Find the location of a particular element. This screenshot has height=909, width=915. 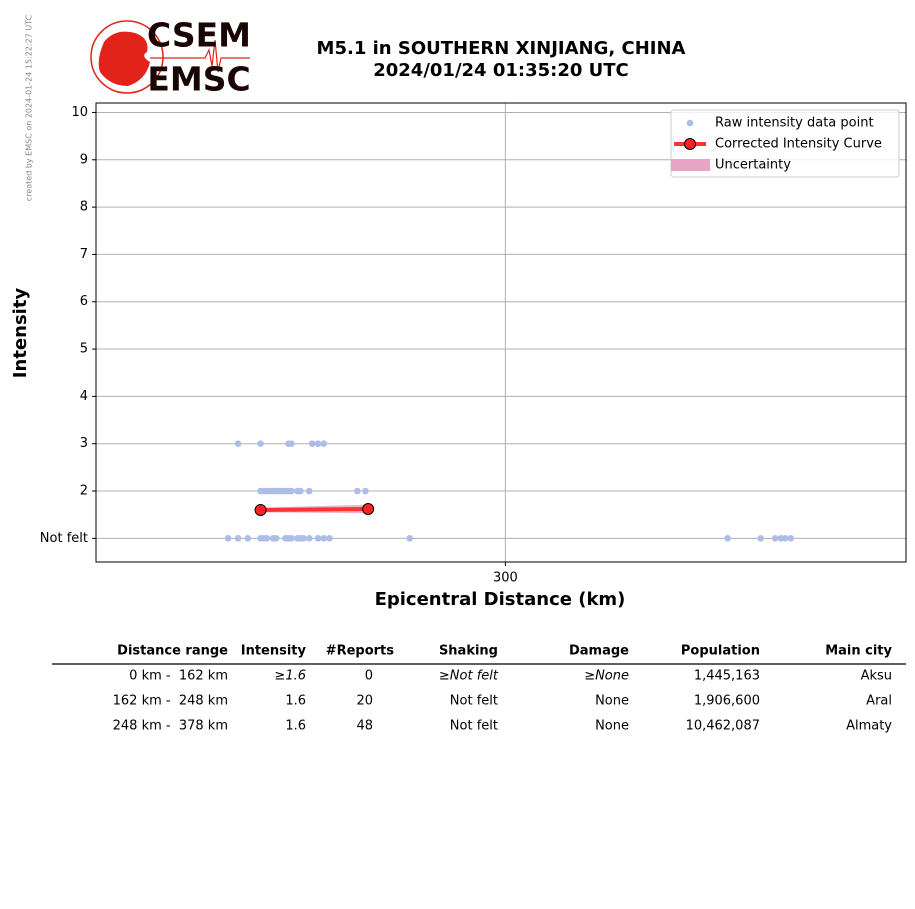

logo-globe is located at coordinates (127, 57).